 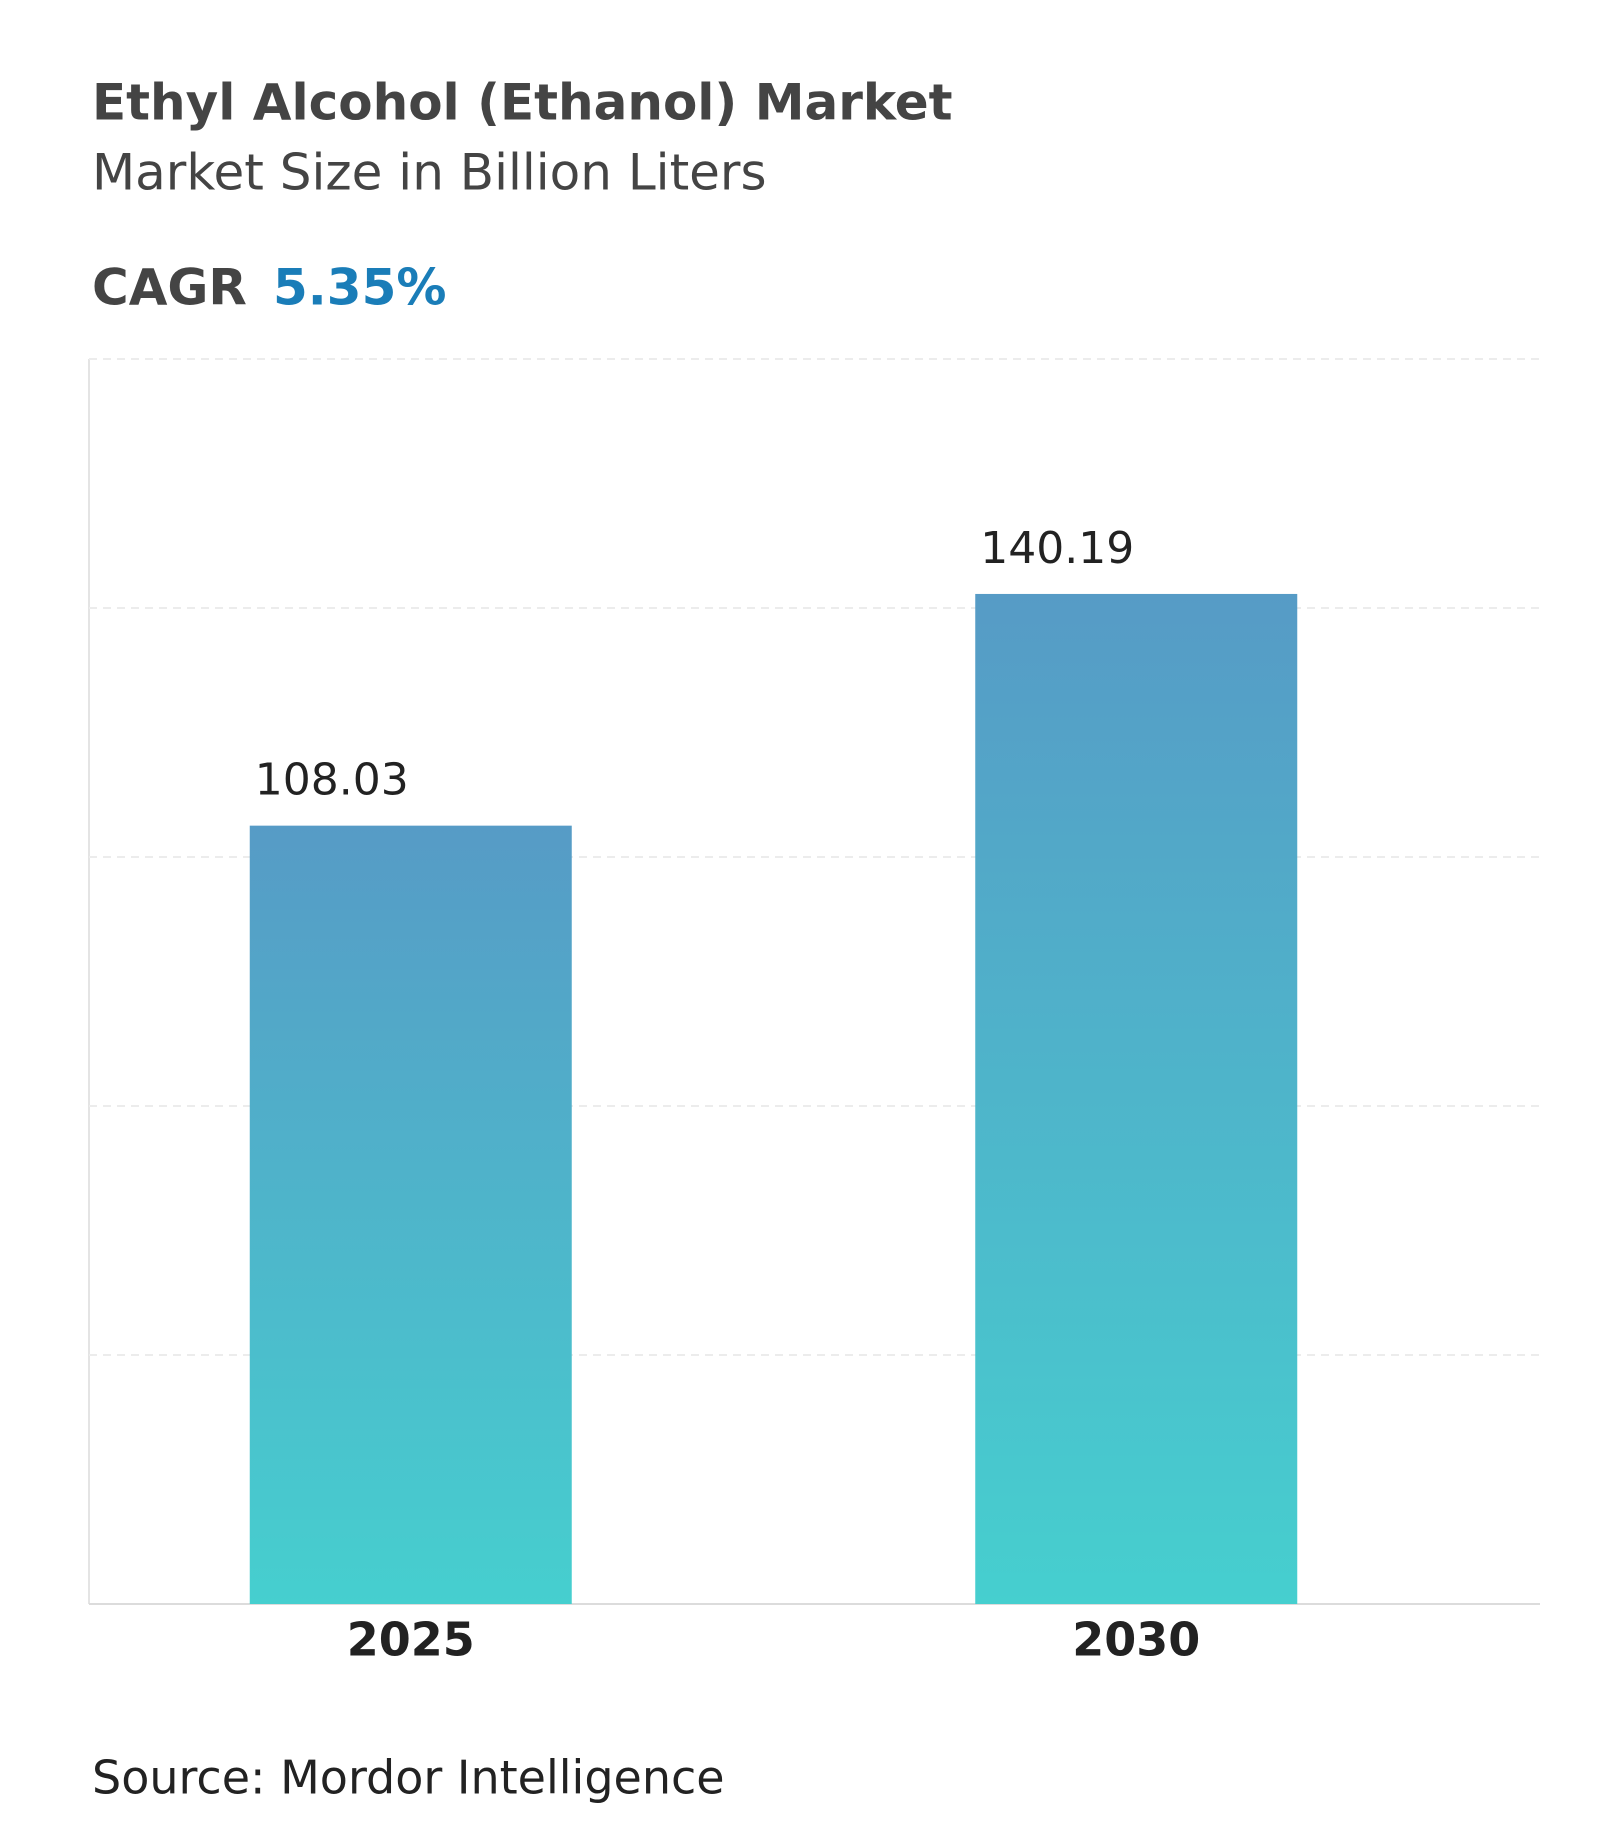 What do you see at coordinates (408, 1778) in the screenshot?
I see `source: Source: Mordor Intelligence` at bounding box center [408, 1778].